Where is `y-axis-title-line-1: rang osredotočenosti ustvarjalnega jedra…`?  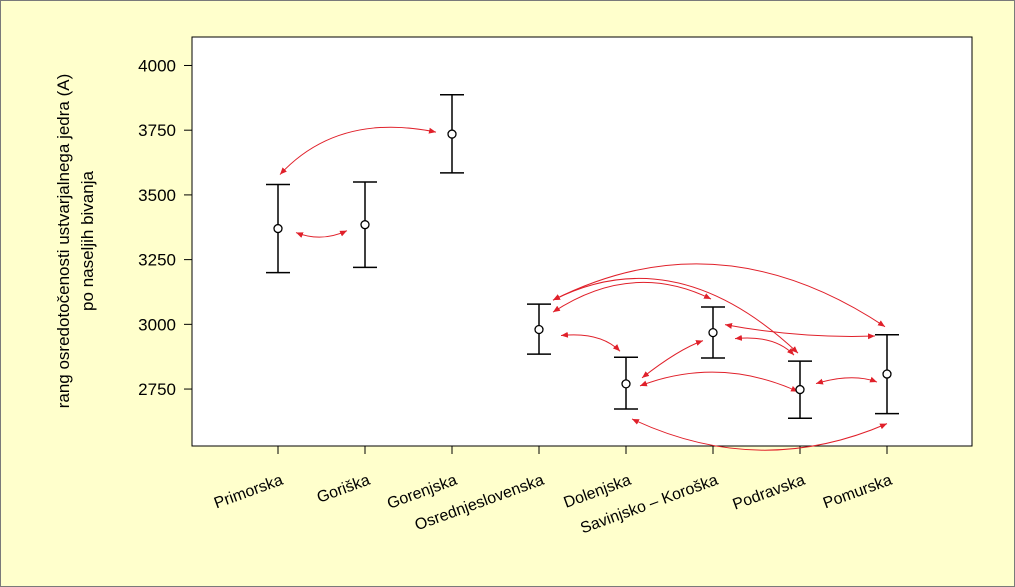
y-axis-title-line-1: rang osredotočenosti ustvarjalnega jedra… is located at coordinates (63, 241).